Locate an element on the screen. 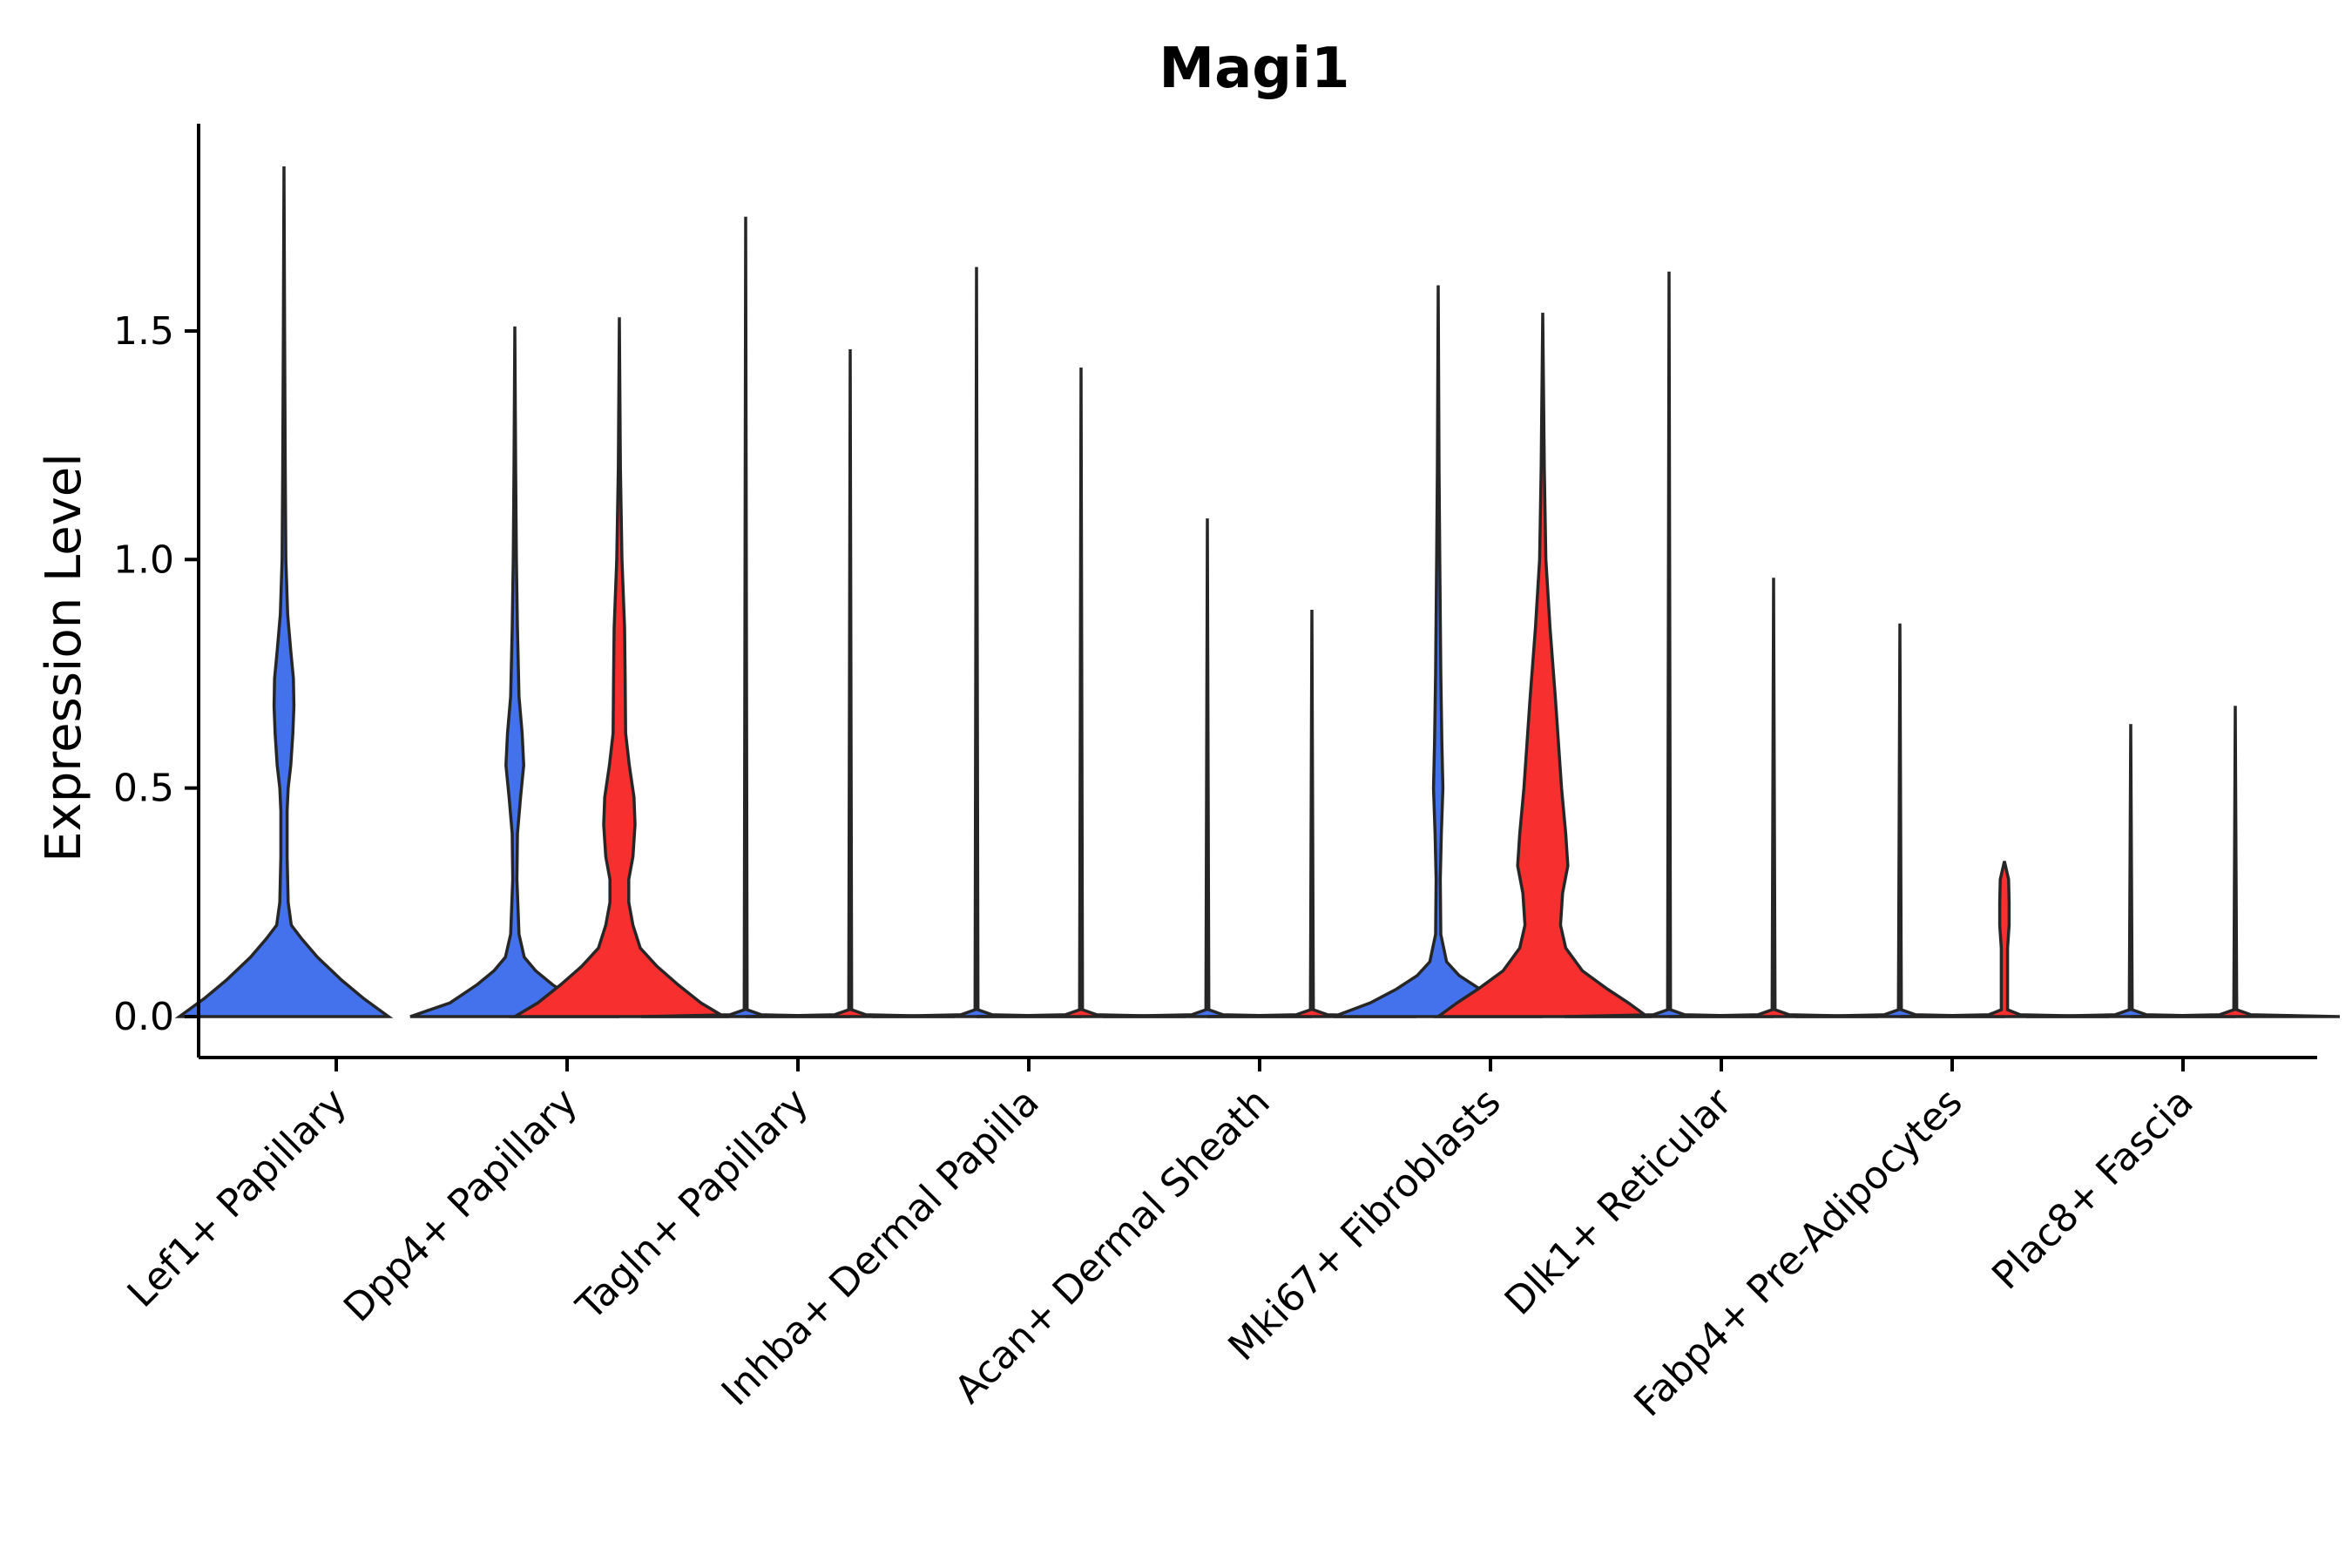 The image size is (2352, 1568). violin-mki67-fibroblasts-blue is located at coordinates (1438, 651).